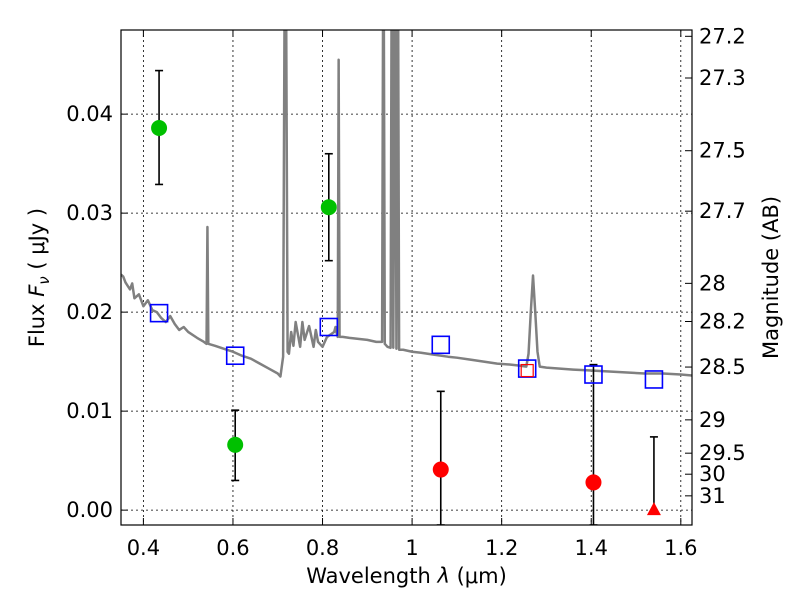 The width and height of the screenshot is (800, 600). I want to click on y-tick-label: 0.02, so click(89, 312).